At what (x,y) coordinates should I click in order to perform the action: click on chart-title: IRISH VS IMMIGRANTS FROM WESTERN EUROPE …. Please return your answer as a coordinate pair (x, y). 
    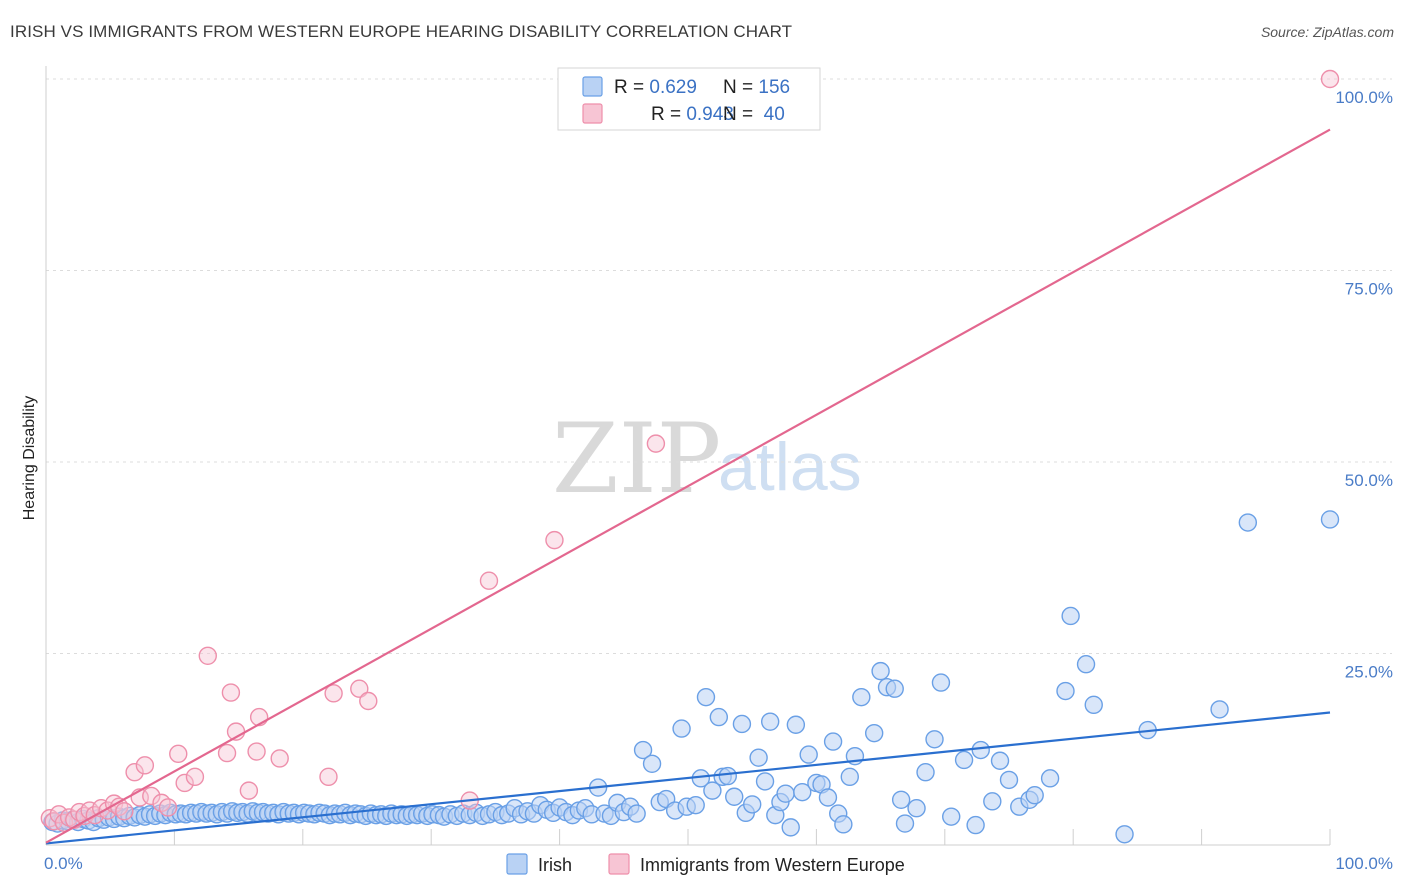
    Looking at the image, I should click on (401, 31).